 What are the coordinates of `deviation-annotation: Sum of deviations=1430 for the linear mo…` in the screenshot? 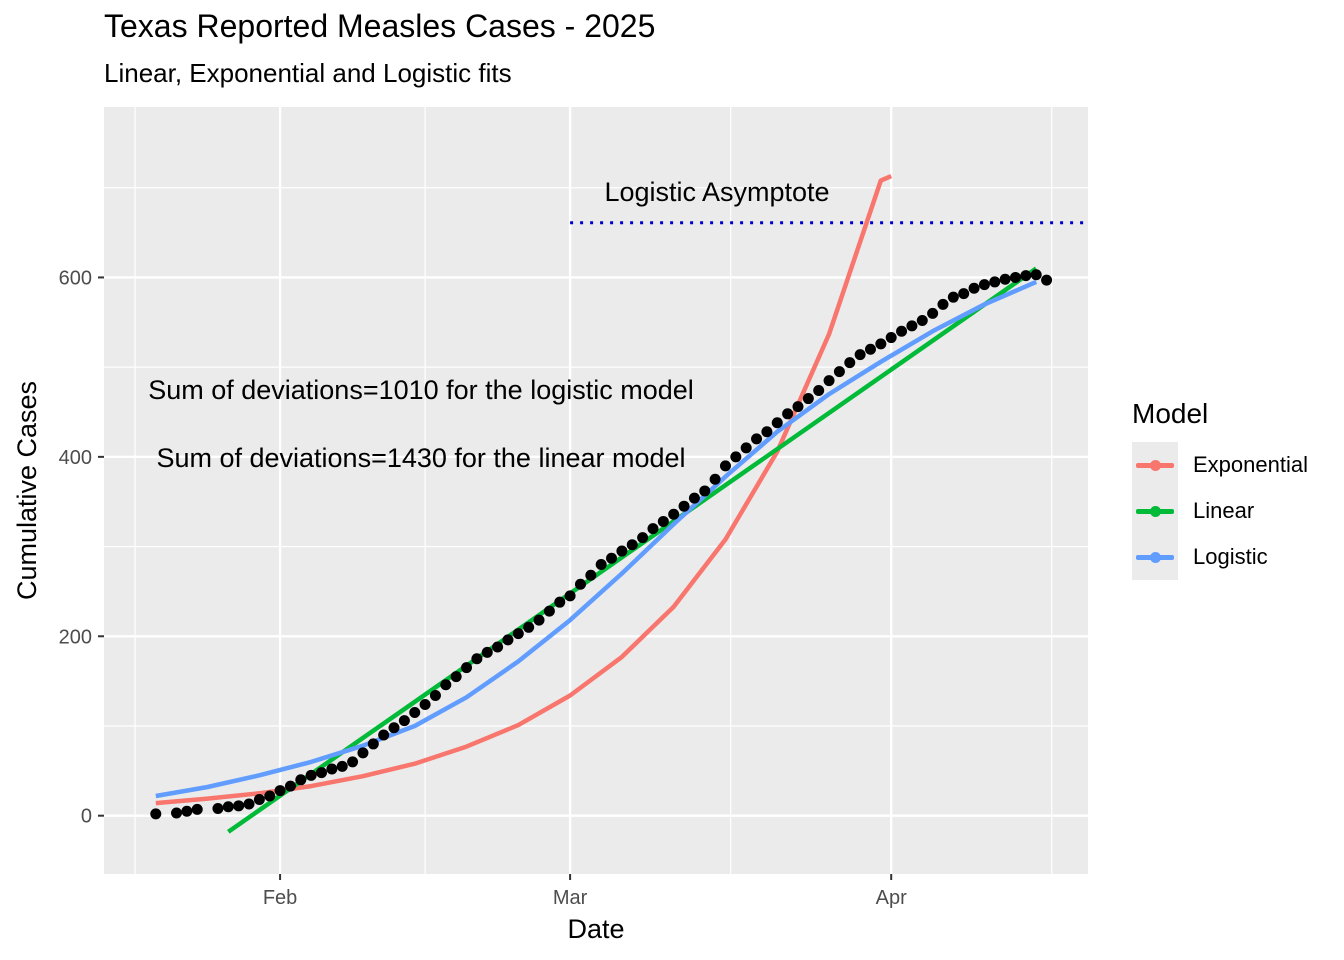 It's located at (420, 458).